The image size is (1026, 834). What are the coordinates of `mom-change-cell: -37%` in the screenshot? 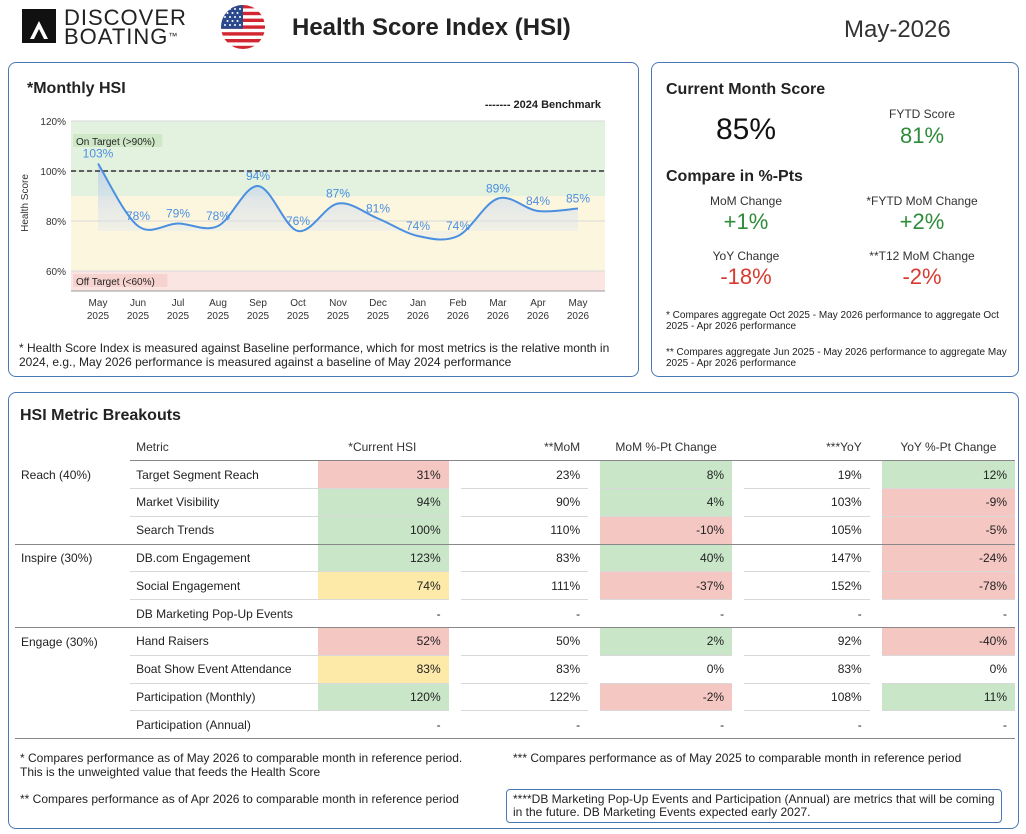 It's located at (666, 586).